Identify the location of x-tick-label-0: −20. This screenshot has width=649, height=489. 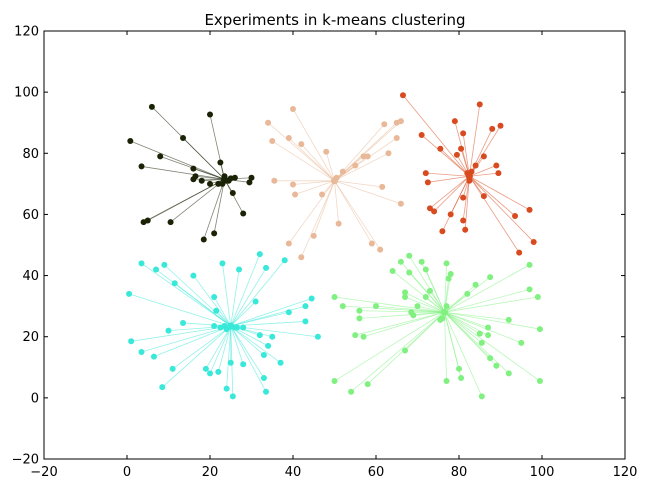
(43, 472).